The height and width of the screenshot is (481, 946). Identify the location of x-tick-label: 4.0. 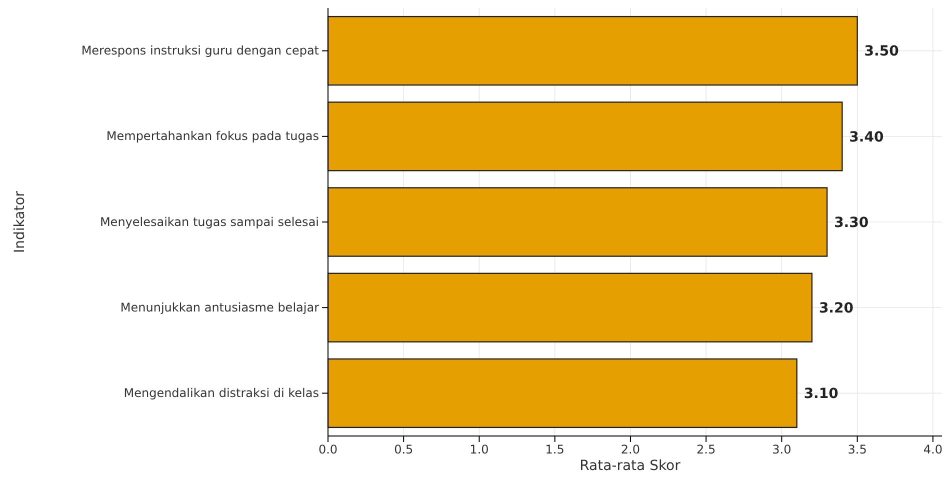
(932, 449).